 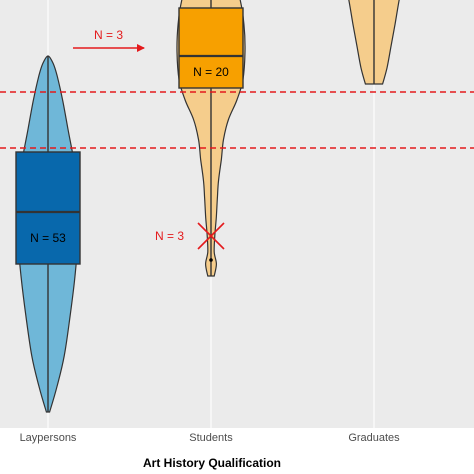 What do you see at coordinates (211, 48) in the screenshot?
I see `box-students` at bounding box center [211, 48].